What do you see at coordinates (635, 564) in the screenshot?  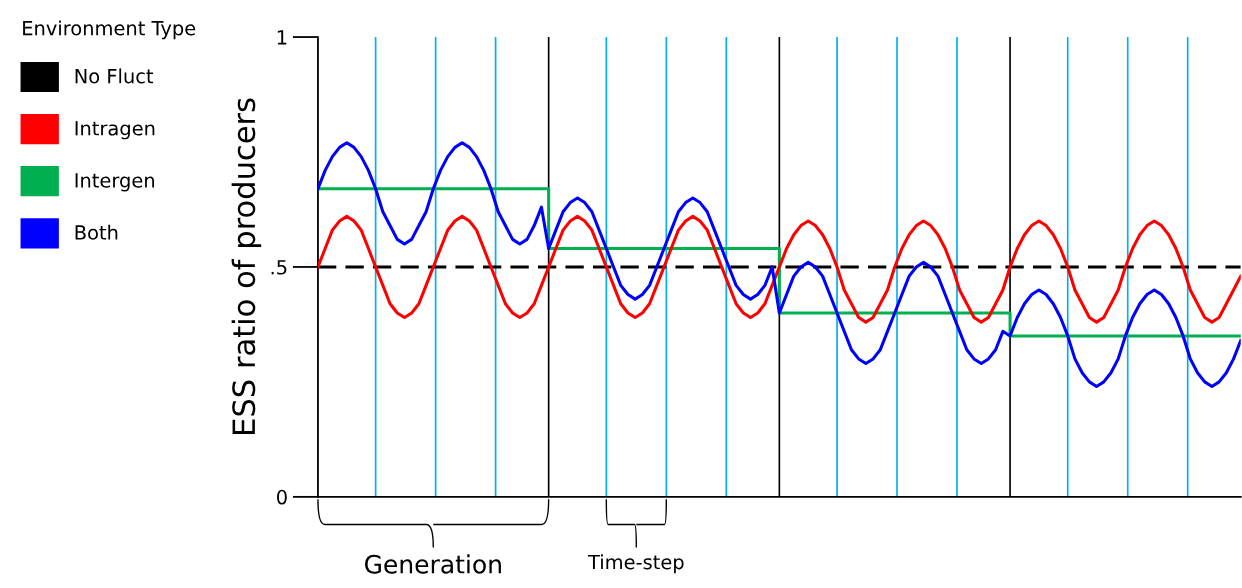 I see `text: Time-step` at bounding box center [635, 564].